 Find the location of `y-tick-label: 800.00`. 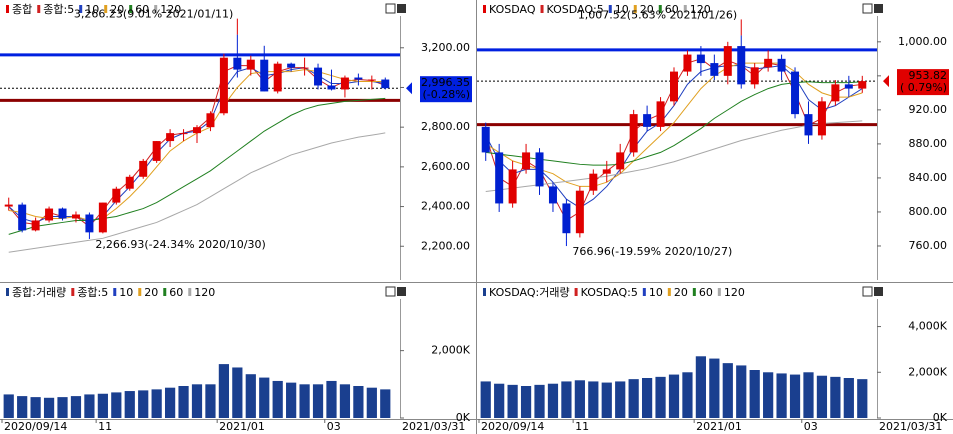

y-tick-label: 800.00 is located at coordinates (928, 211).